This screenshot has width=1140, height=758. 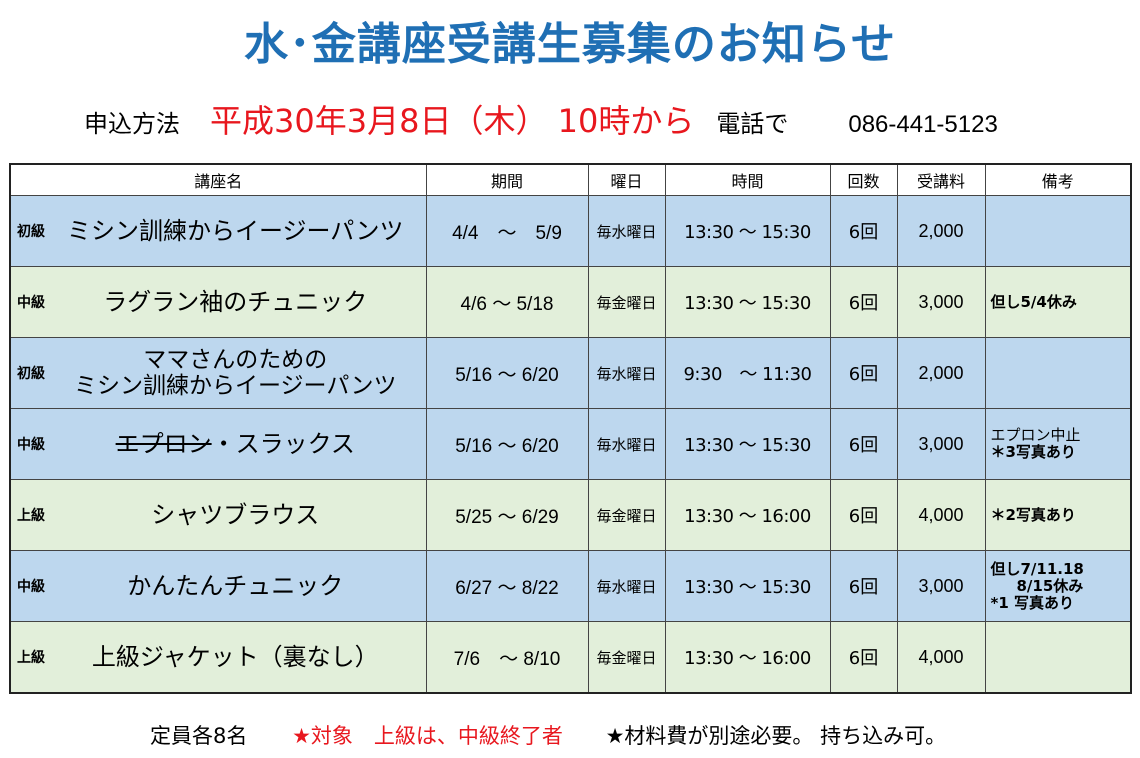 What do you see at coordinates (1035, 435) in the screenshot?
I see `note-line1: エプロン中止` at bounding box center [1035, 435].